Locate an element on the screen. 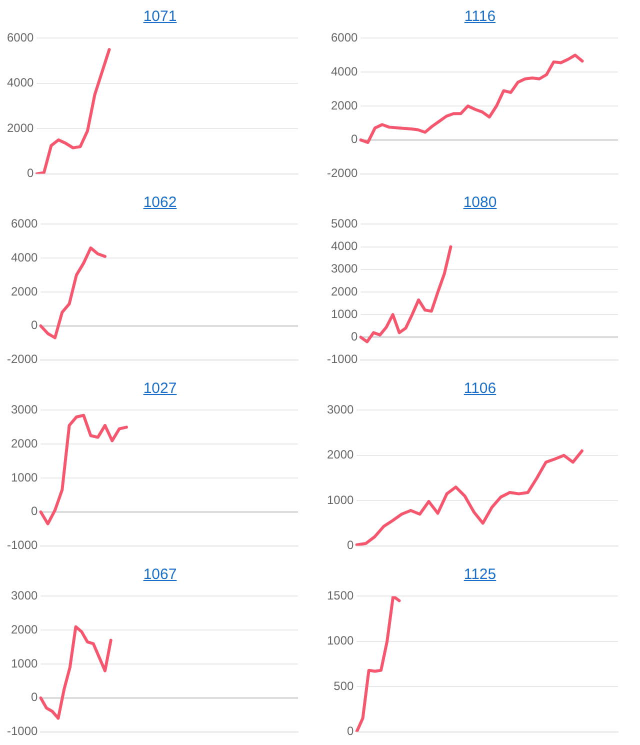 The height and width of the screenshot is (745, 640). chart-title: 1027 is located at coordinates (160, 389).